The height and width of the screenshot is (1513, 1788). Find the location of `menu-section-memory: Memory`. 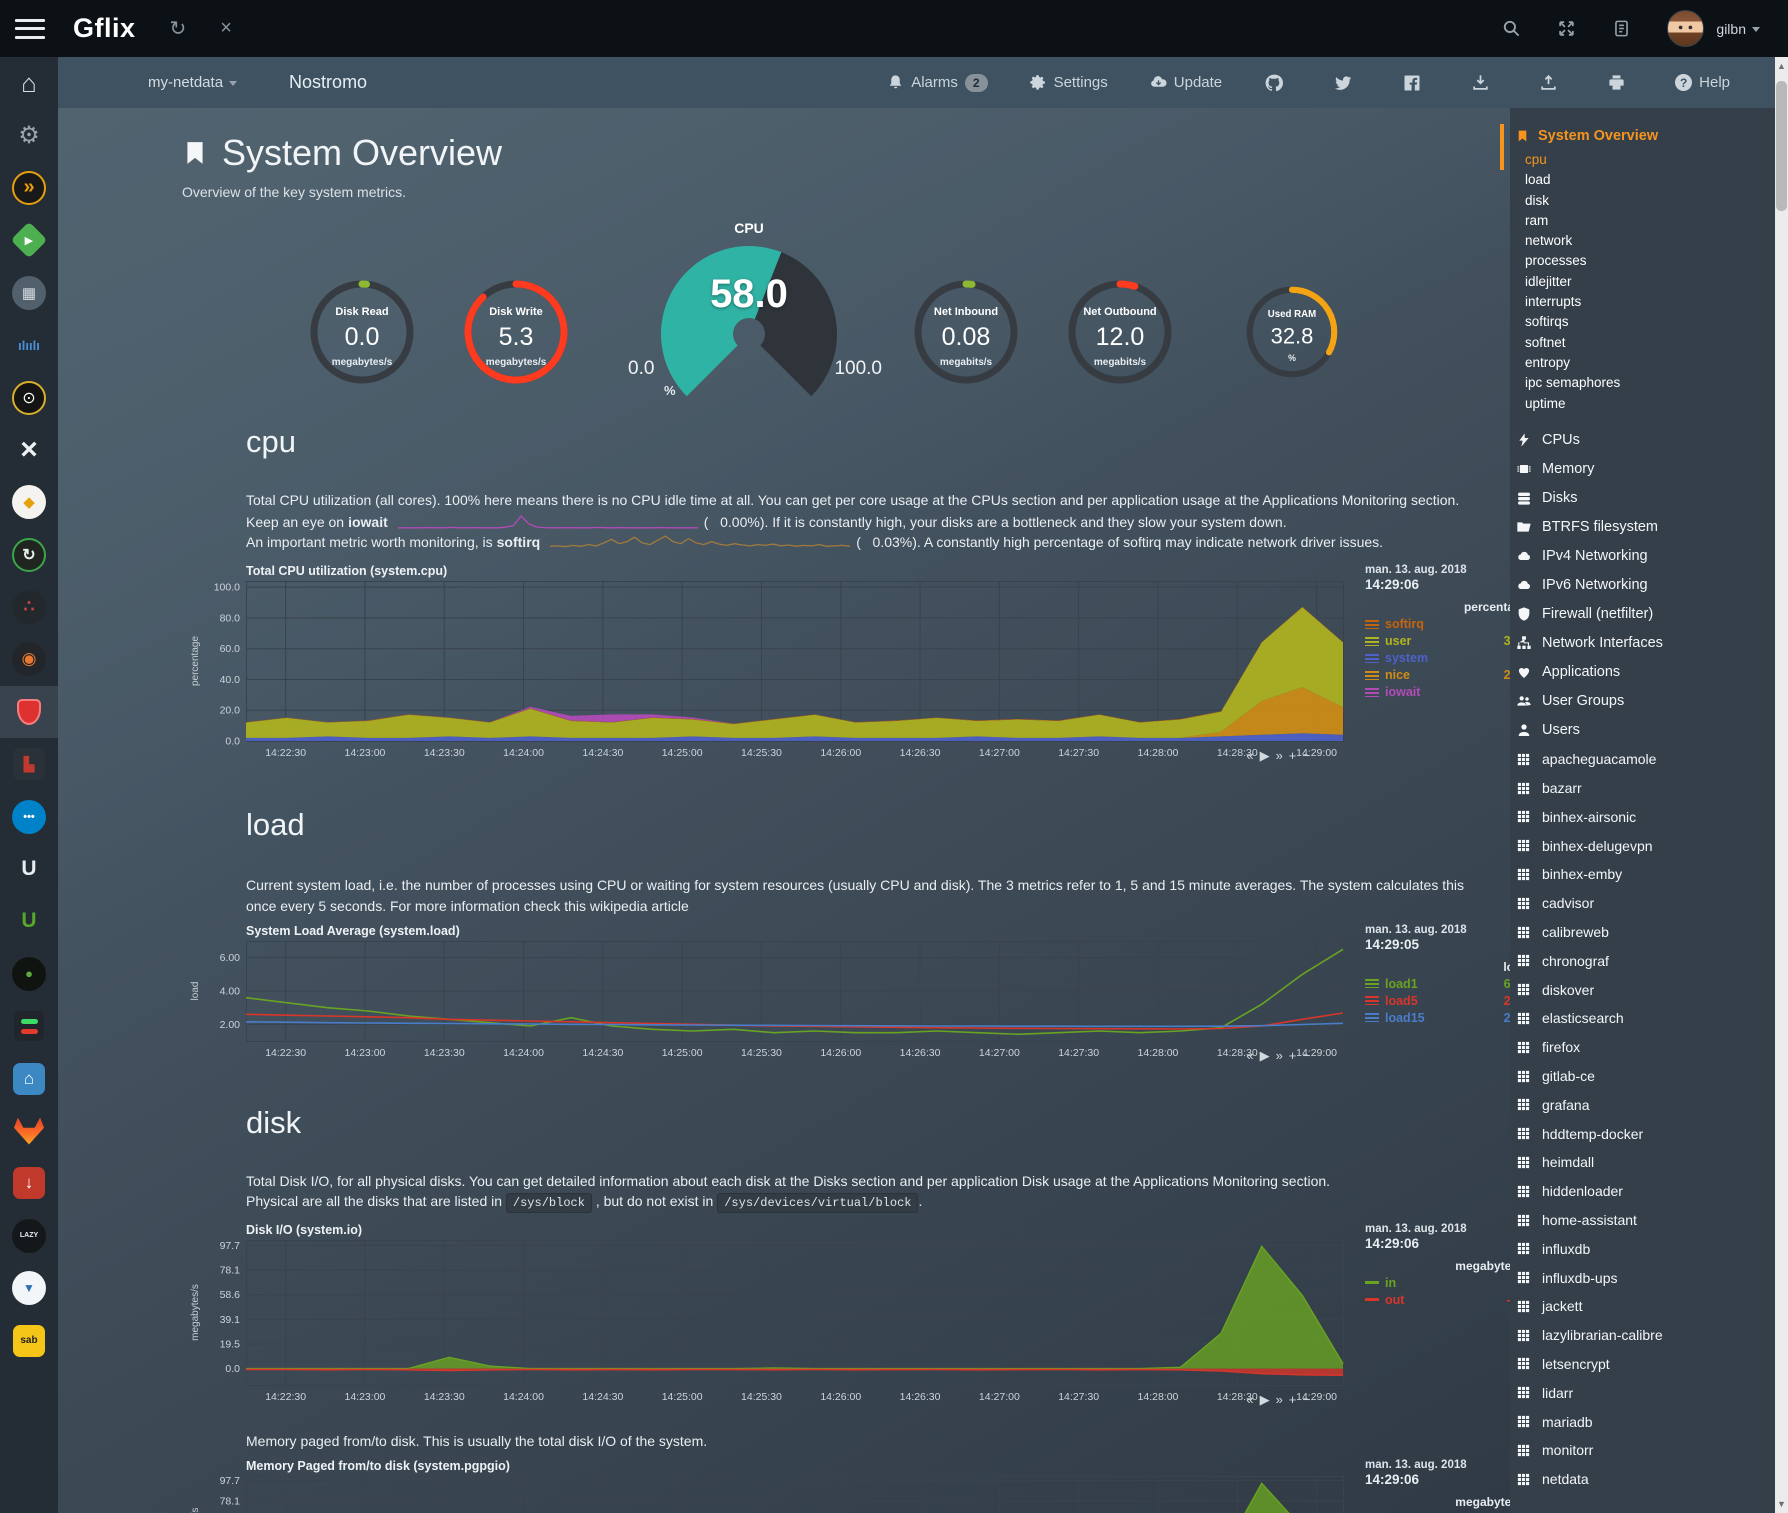

menu-section-memory: Memory is located at coordinates (1642, 469).